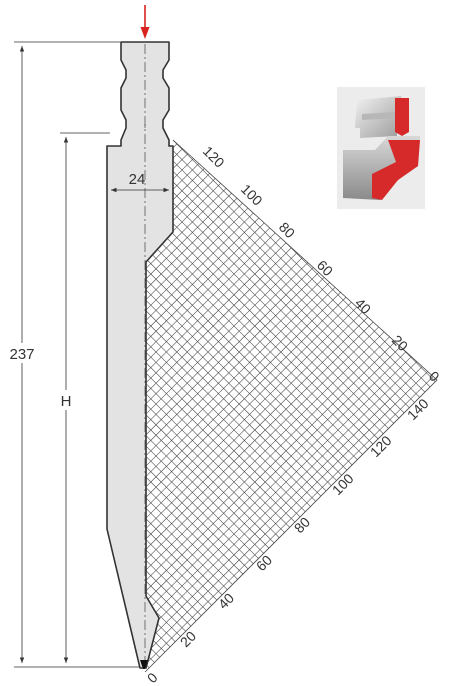 The height and width of the screenshot is (686, 451). I want to click on upper-scale-label: 20, so click(400, 343).